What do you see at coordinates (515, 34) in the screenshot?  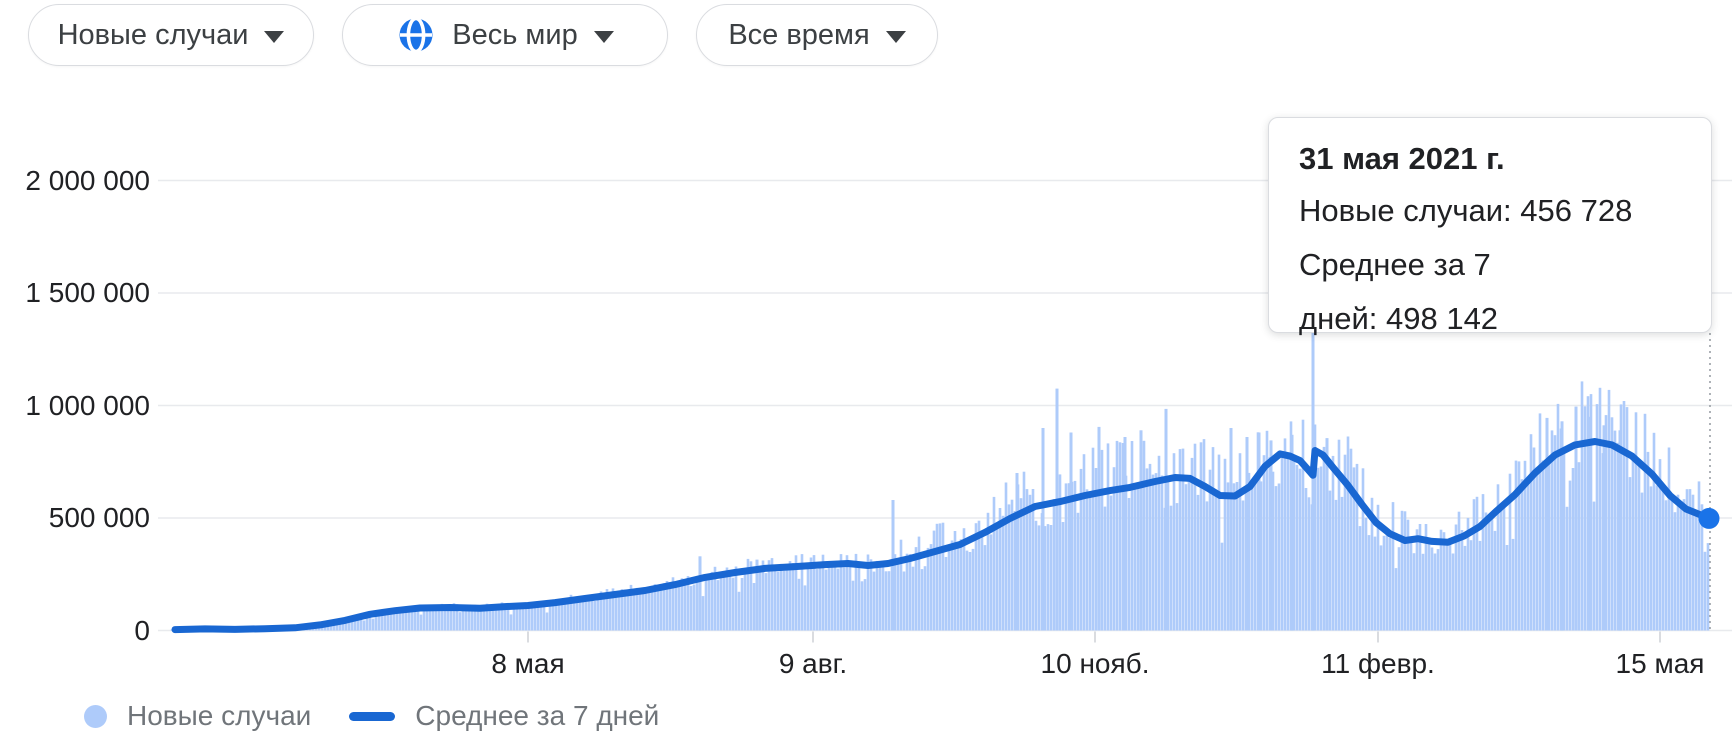 I see `region-dropdown-label: Весь мир` at bounding box center [515, 34].